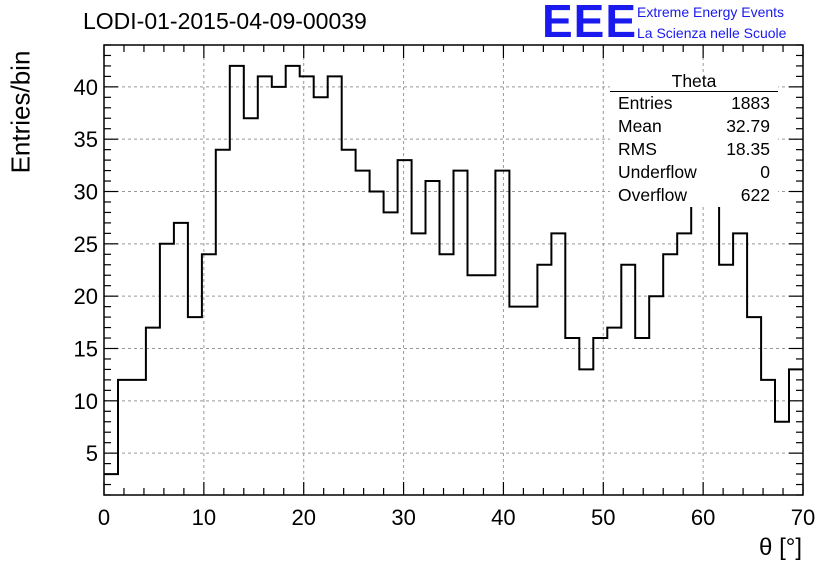 The width and height of the screenshot is (836, 572). I want to click on x-axis-label: θ [°], so click(780, 548).